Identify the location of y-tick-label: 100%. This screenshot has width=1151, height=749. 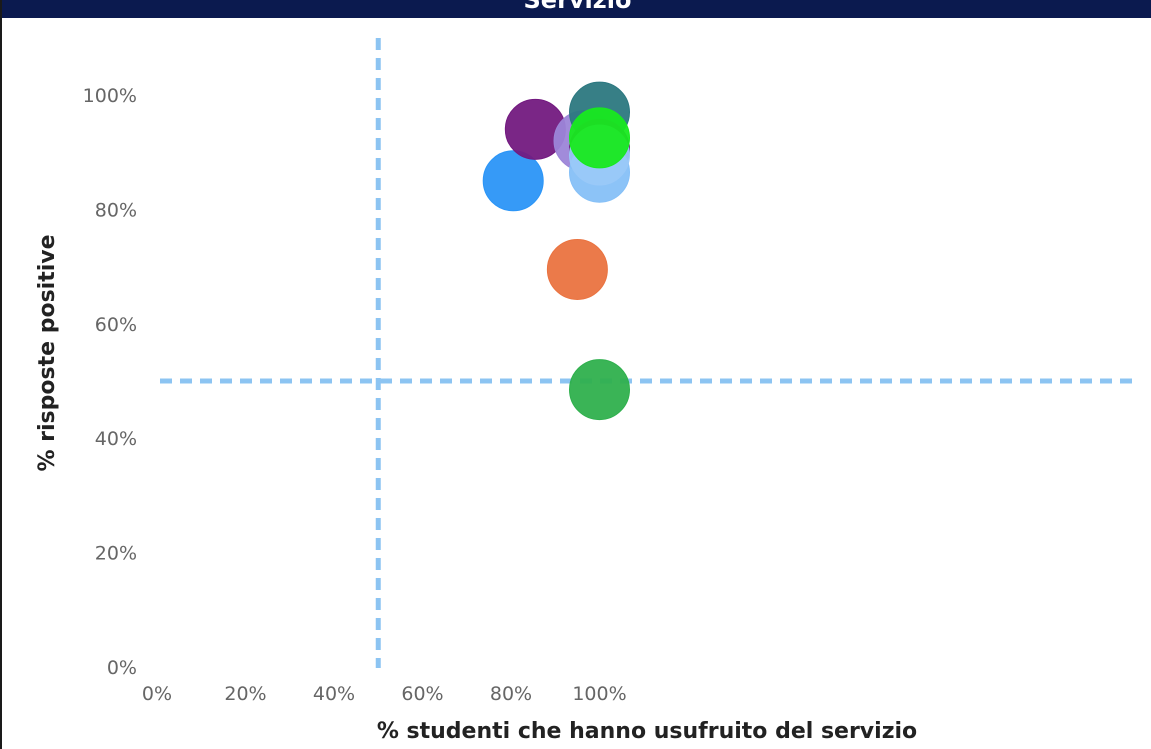
(110, 96).